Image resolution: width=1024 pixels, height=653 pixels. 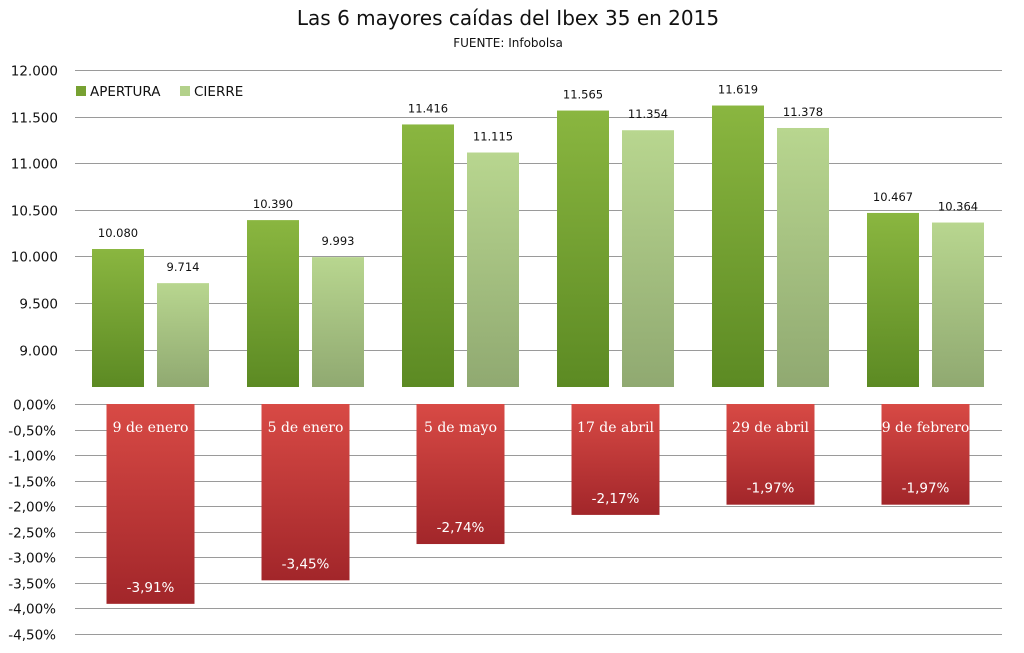 I want to click on top-y-tick-label: 11.500, so click(x=34, y=119).